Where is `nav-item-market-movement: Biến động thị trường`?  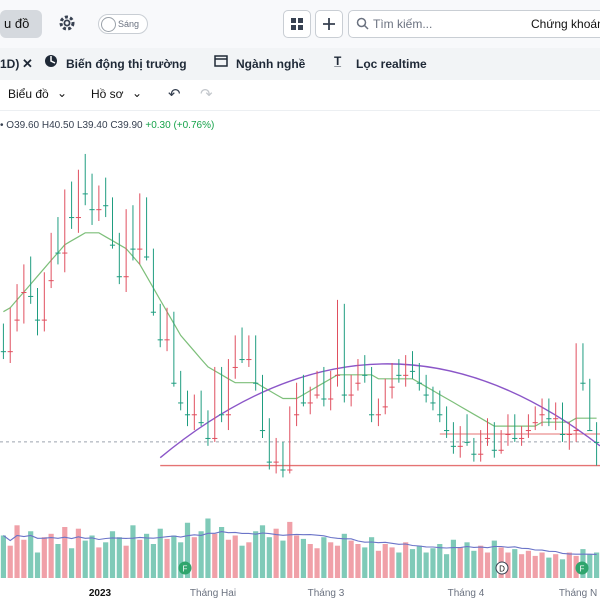
nav-item-market-movement: Biến động thị trường is located at coordinates (126, 64).